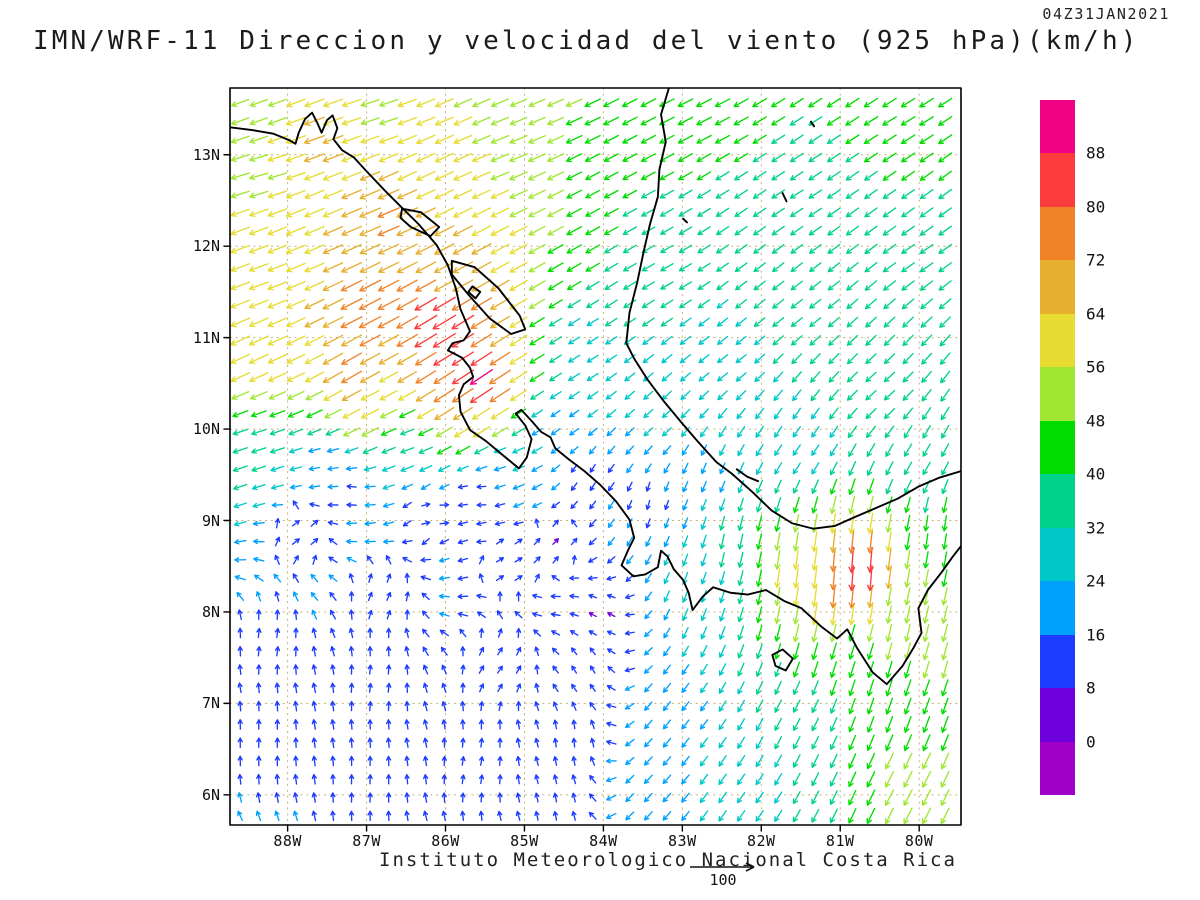 The height and width of the screenshot is (900, 1200). I want to click on x-axis-tick-label: 80W, so click(919, 841).